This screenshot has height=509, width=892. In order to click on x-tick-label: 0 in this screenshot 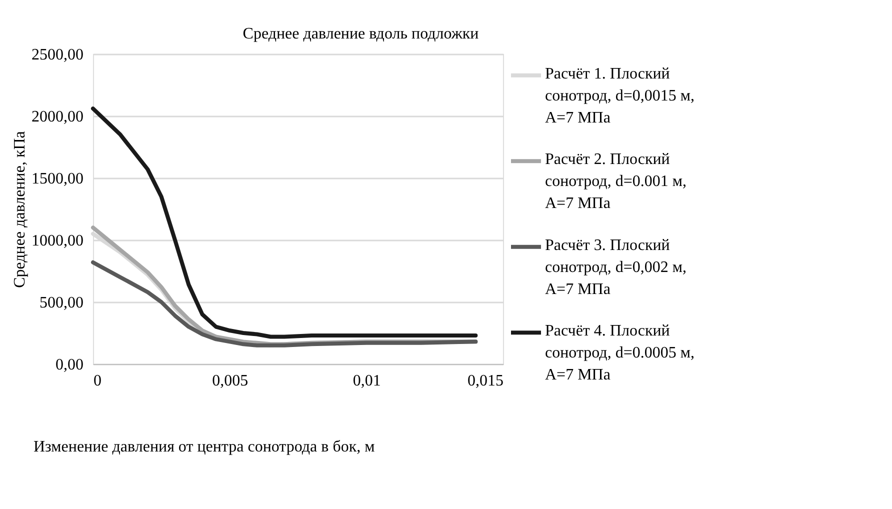, I will do `click(98, 381)`.